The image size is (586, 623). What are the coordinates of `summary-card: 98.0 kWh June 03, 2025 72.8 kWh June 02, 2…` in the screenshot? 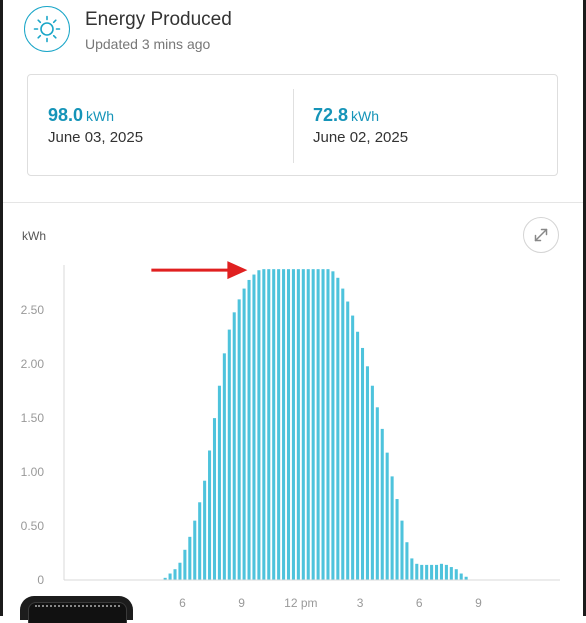 It's located at (292, 125).